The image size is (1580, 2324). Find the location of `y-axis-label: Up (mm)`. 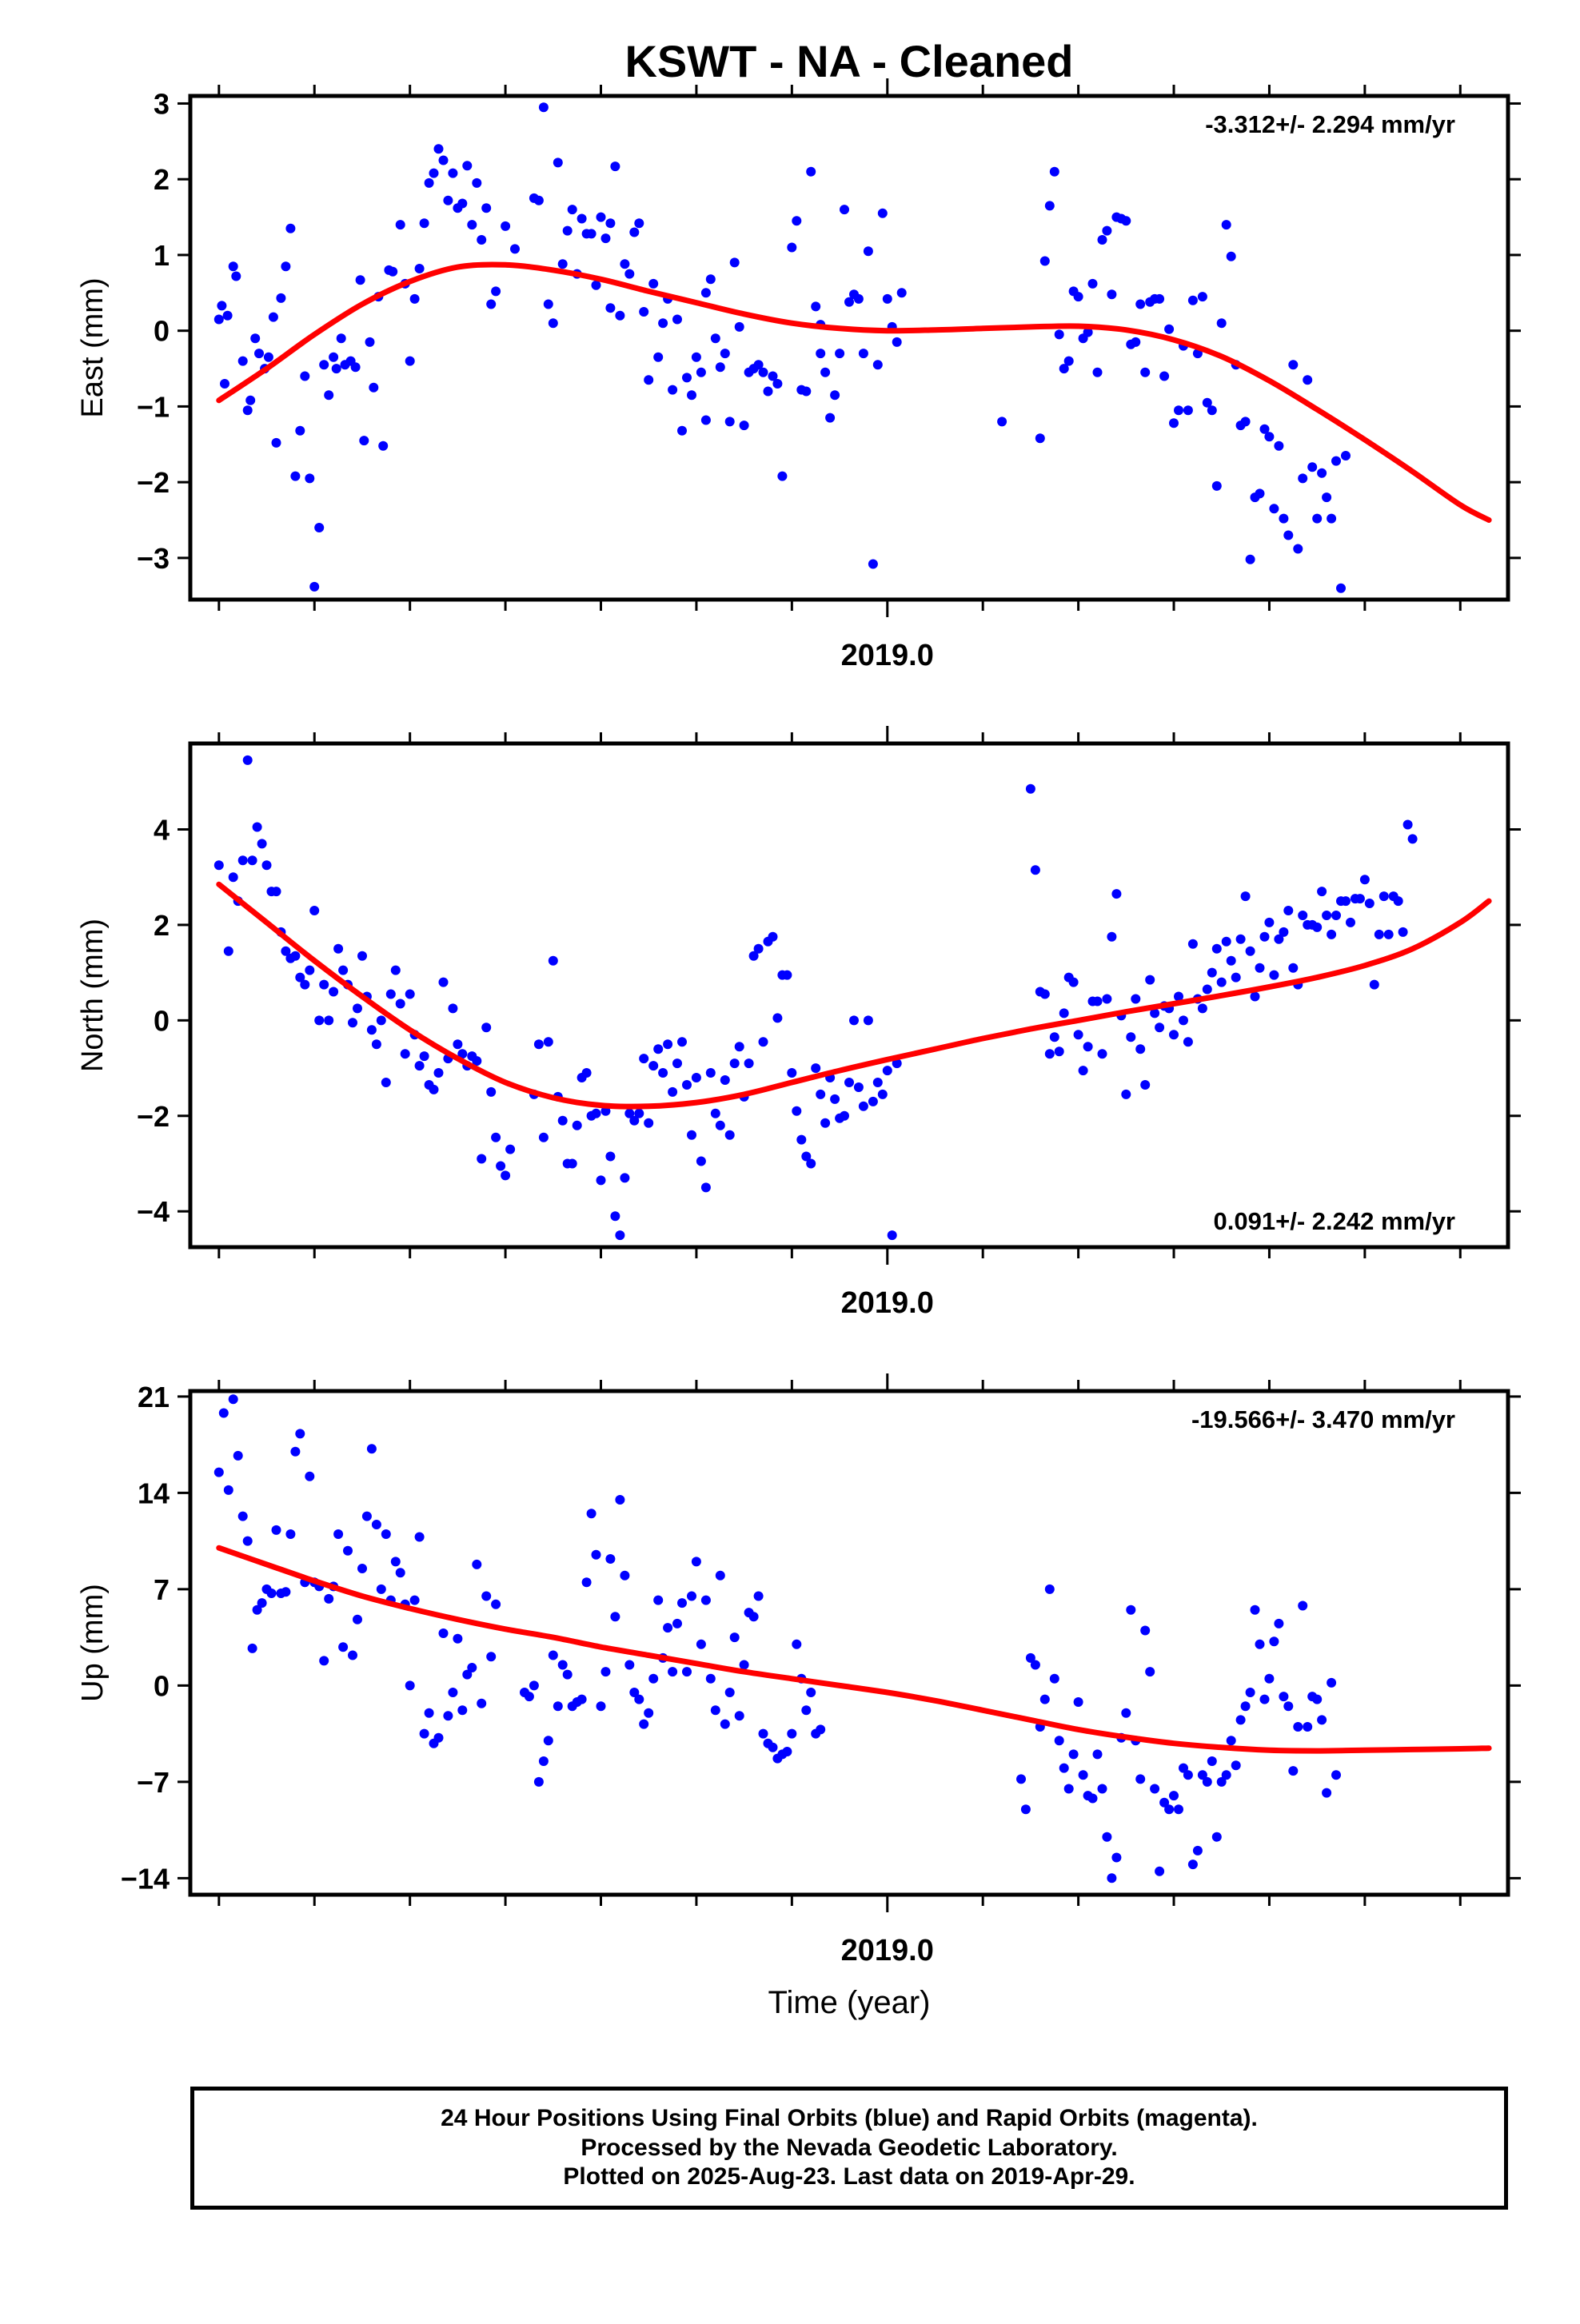

y-axis-label: Up (mm) is located at coordinates (93, 1643).